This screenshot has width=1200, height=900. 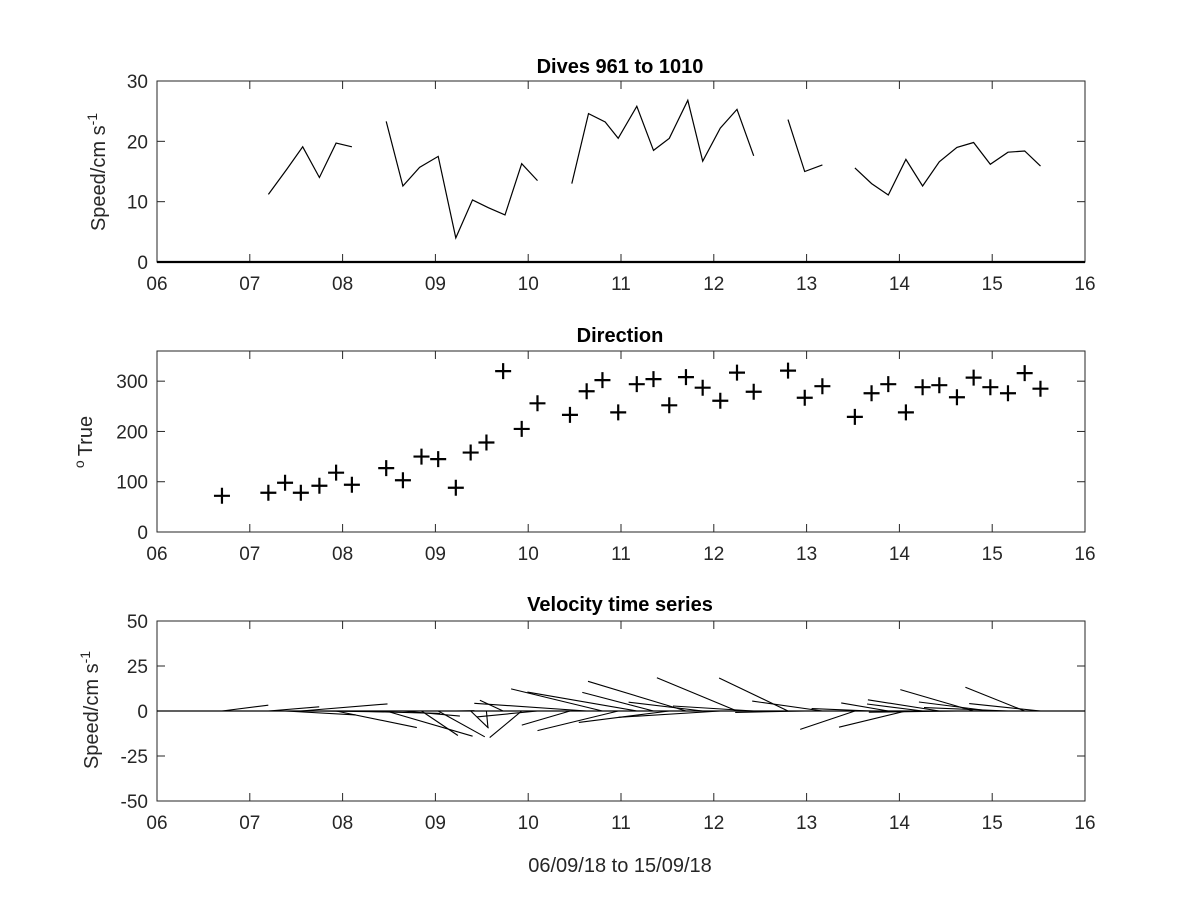 What do you see at coordinates (137, 622) in the screenshot?
I see `velocity-ytick-label: 50` at bounding box center [137, 622].